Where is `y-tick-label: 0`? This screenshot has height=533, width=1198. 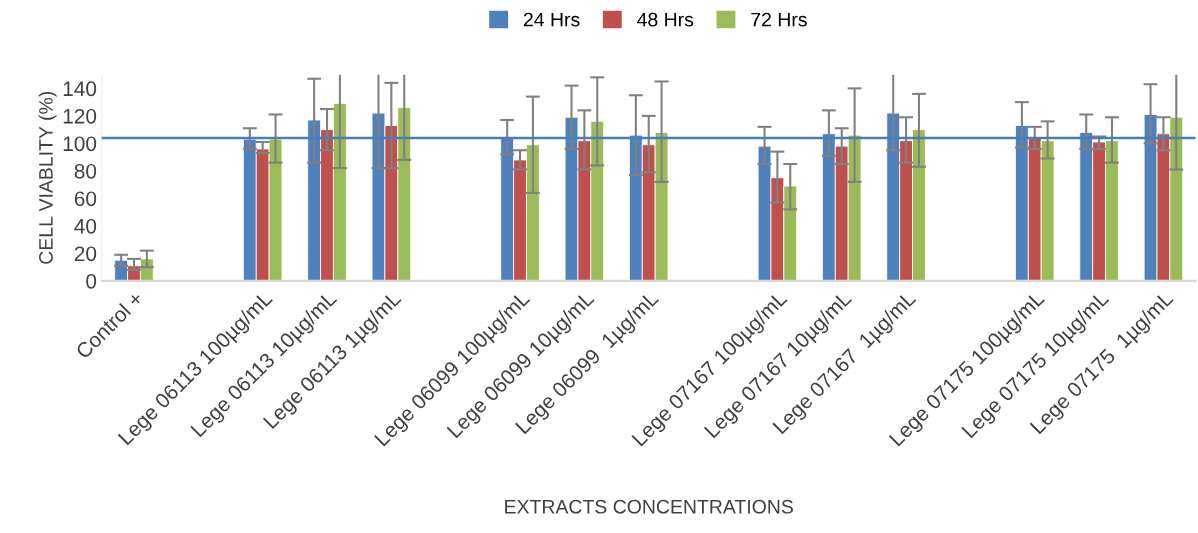
y-tick-label: 0 is located at coordinates (91, 281).